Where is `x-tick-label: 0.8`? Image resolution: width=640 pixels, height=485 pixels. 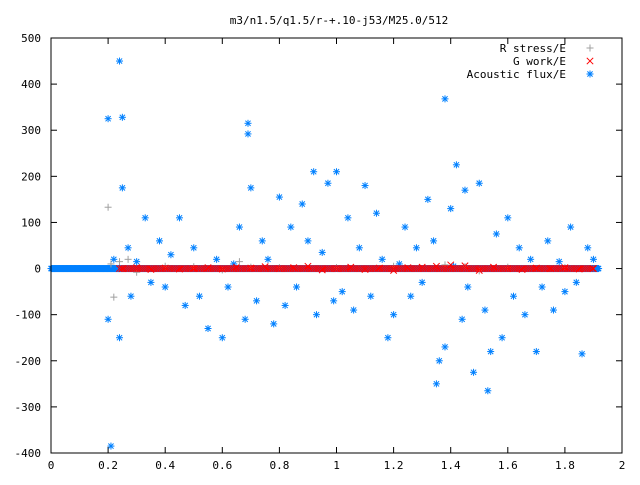 x-tick-label: 0.8 is located at coordinates (279, 465).